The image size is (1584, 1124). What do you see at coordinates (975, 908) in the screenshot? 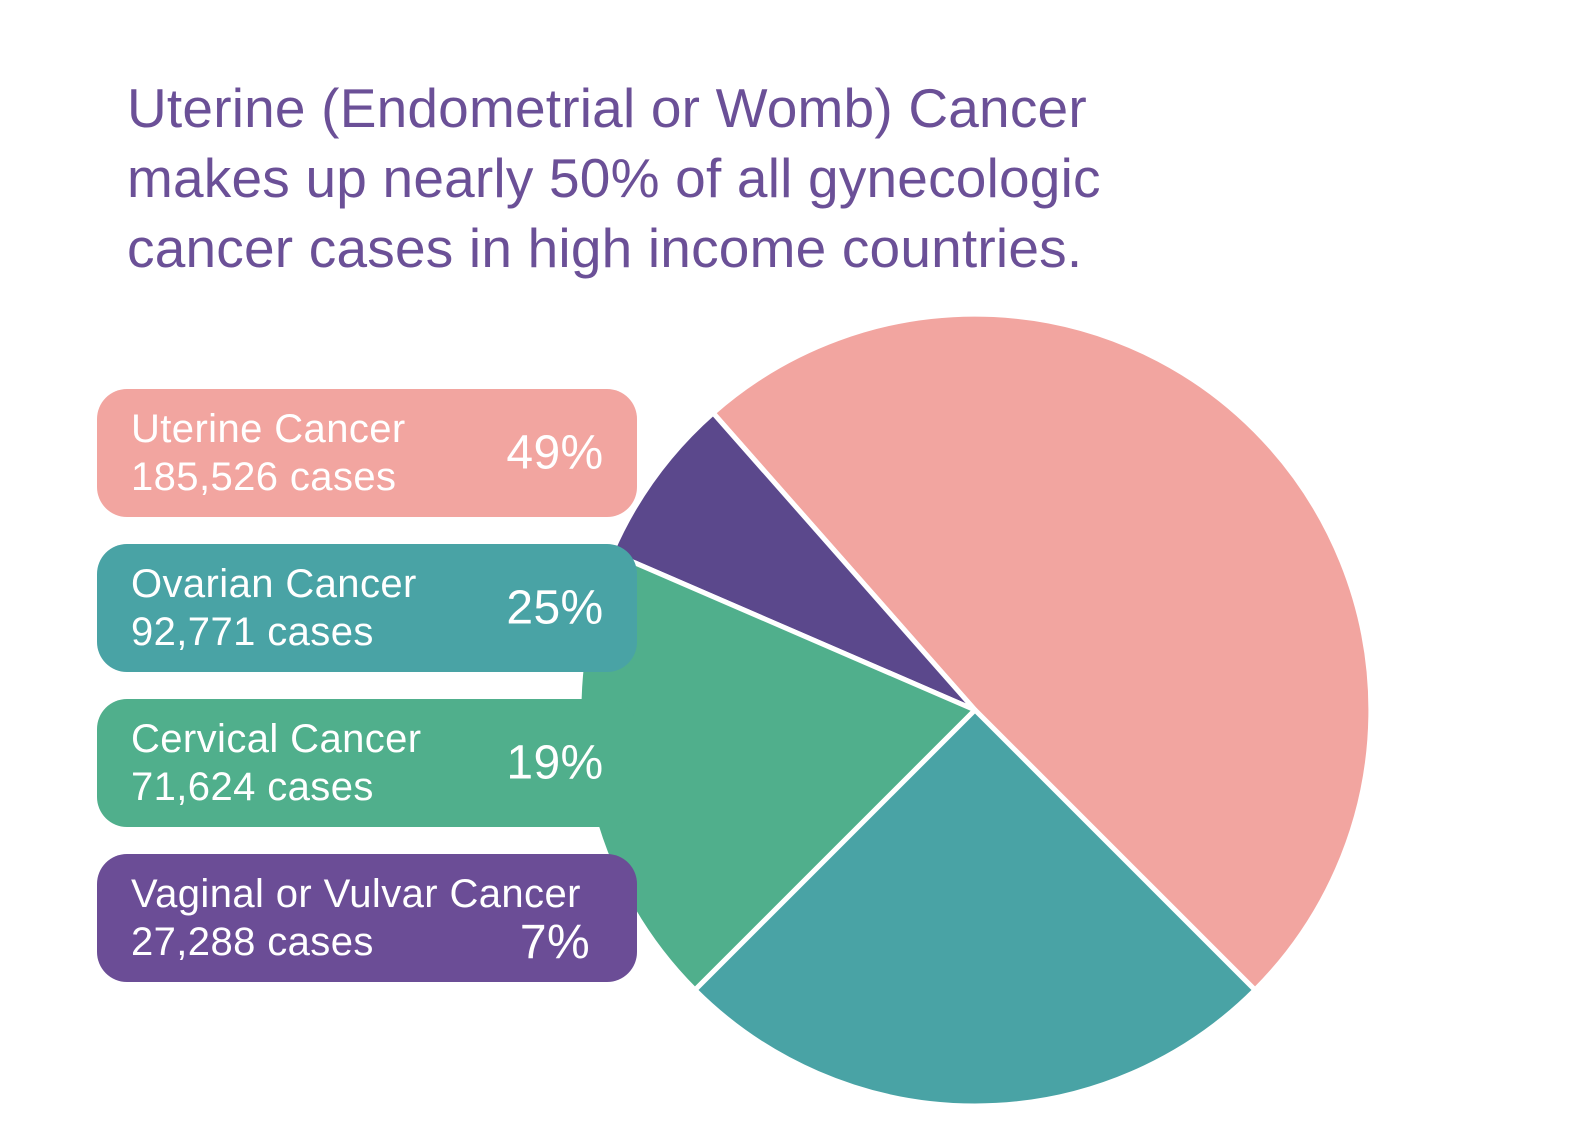
I see `pie-slice-ovarian-cancer` at bounding box center [975, 908].